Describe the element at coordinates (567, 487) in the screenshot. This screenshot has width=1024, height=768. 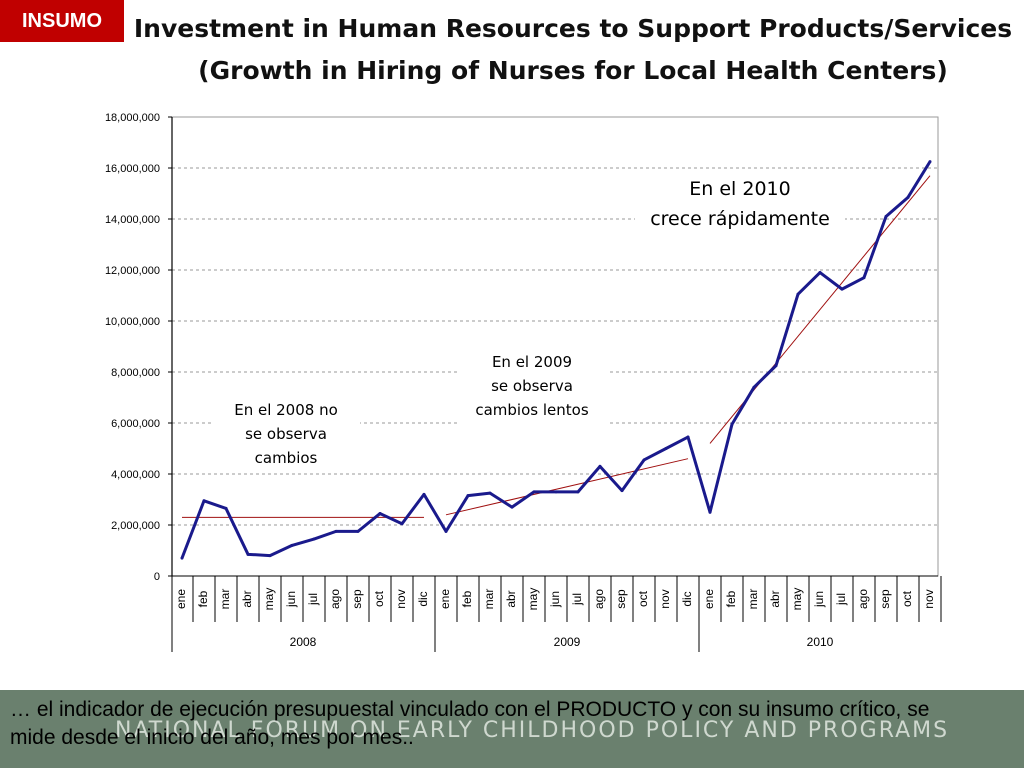
I see `trend-line` at that location.